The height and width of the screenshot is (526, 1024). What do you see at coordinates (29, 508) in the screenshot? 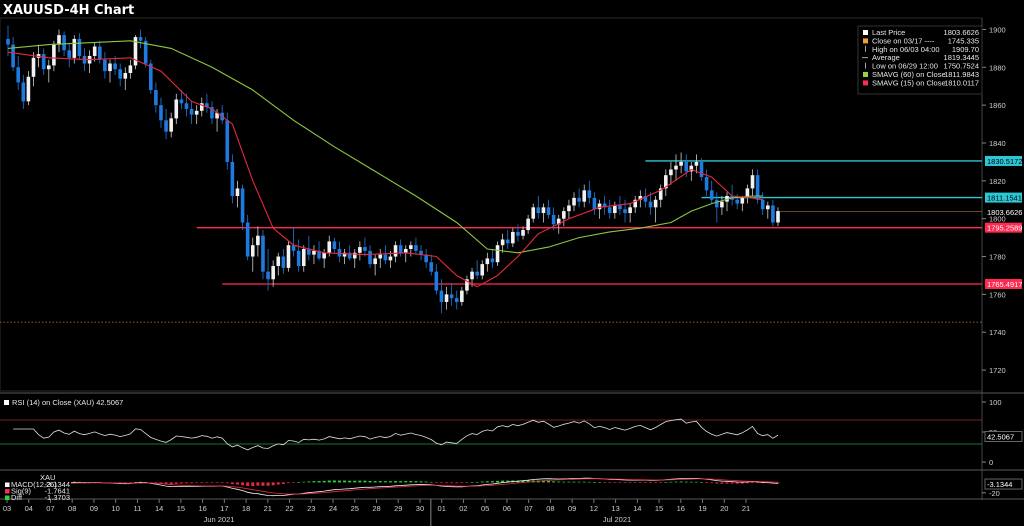
I see `x-tick-label: 04` at bounding box center [29, 508].